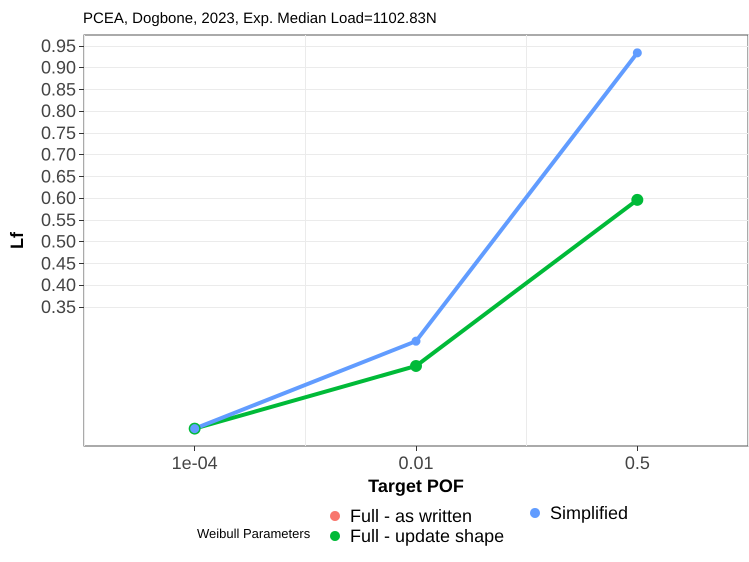 The width and height of the screenshot is (749, 562). I want to click on y-tick-label: 0.90, so click(58, 68).